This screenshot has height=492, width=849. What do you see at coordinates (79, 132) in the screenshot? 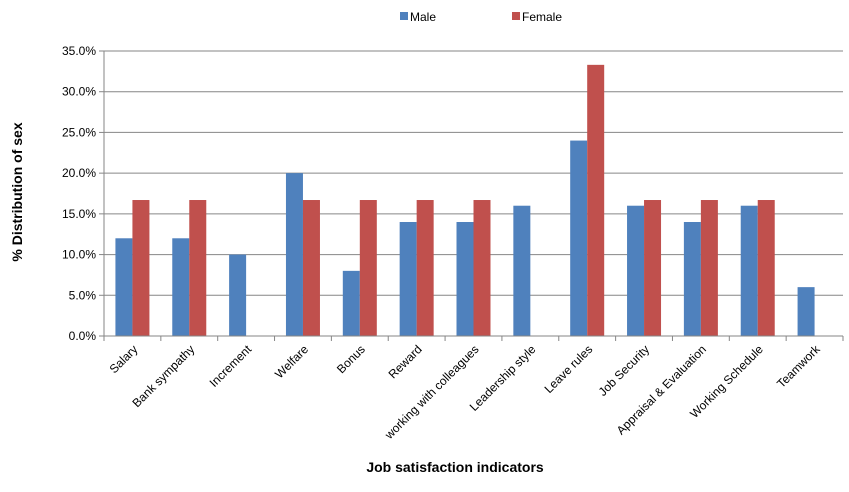
I see `y-tick-label: 25.0%` at bounding box center [79, 132].